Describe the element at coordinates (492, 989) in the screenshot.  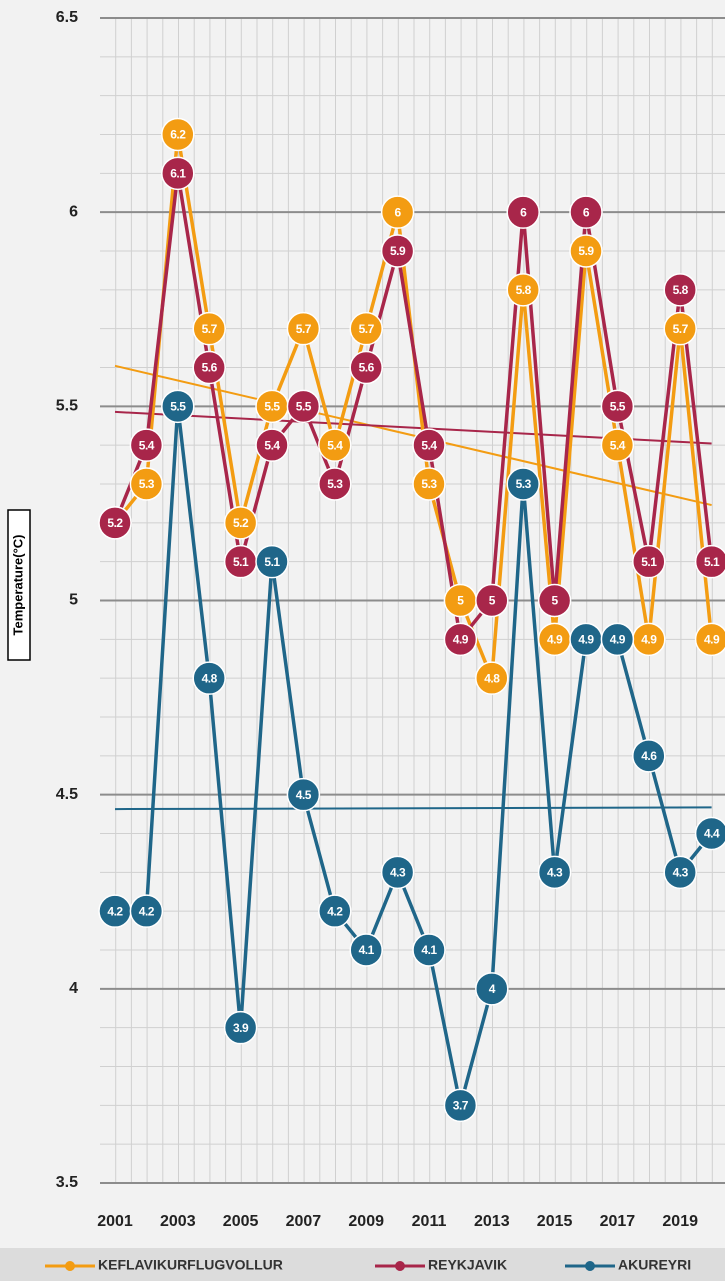
I see `data-label: 4` at that location.